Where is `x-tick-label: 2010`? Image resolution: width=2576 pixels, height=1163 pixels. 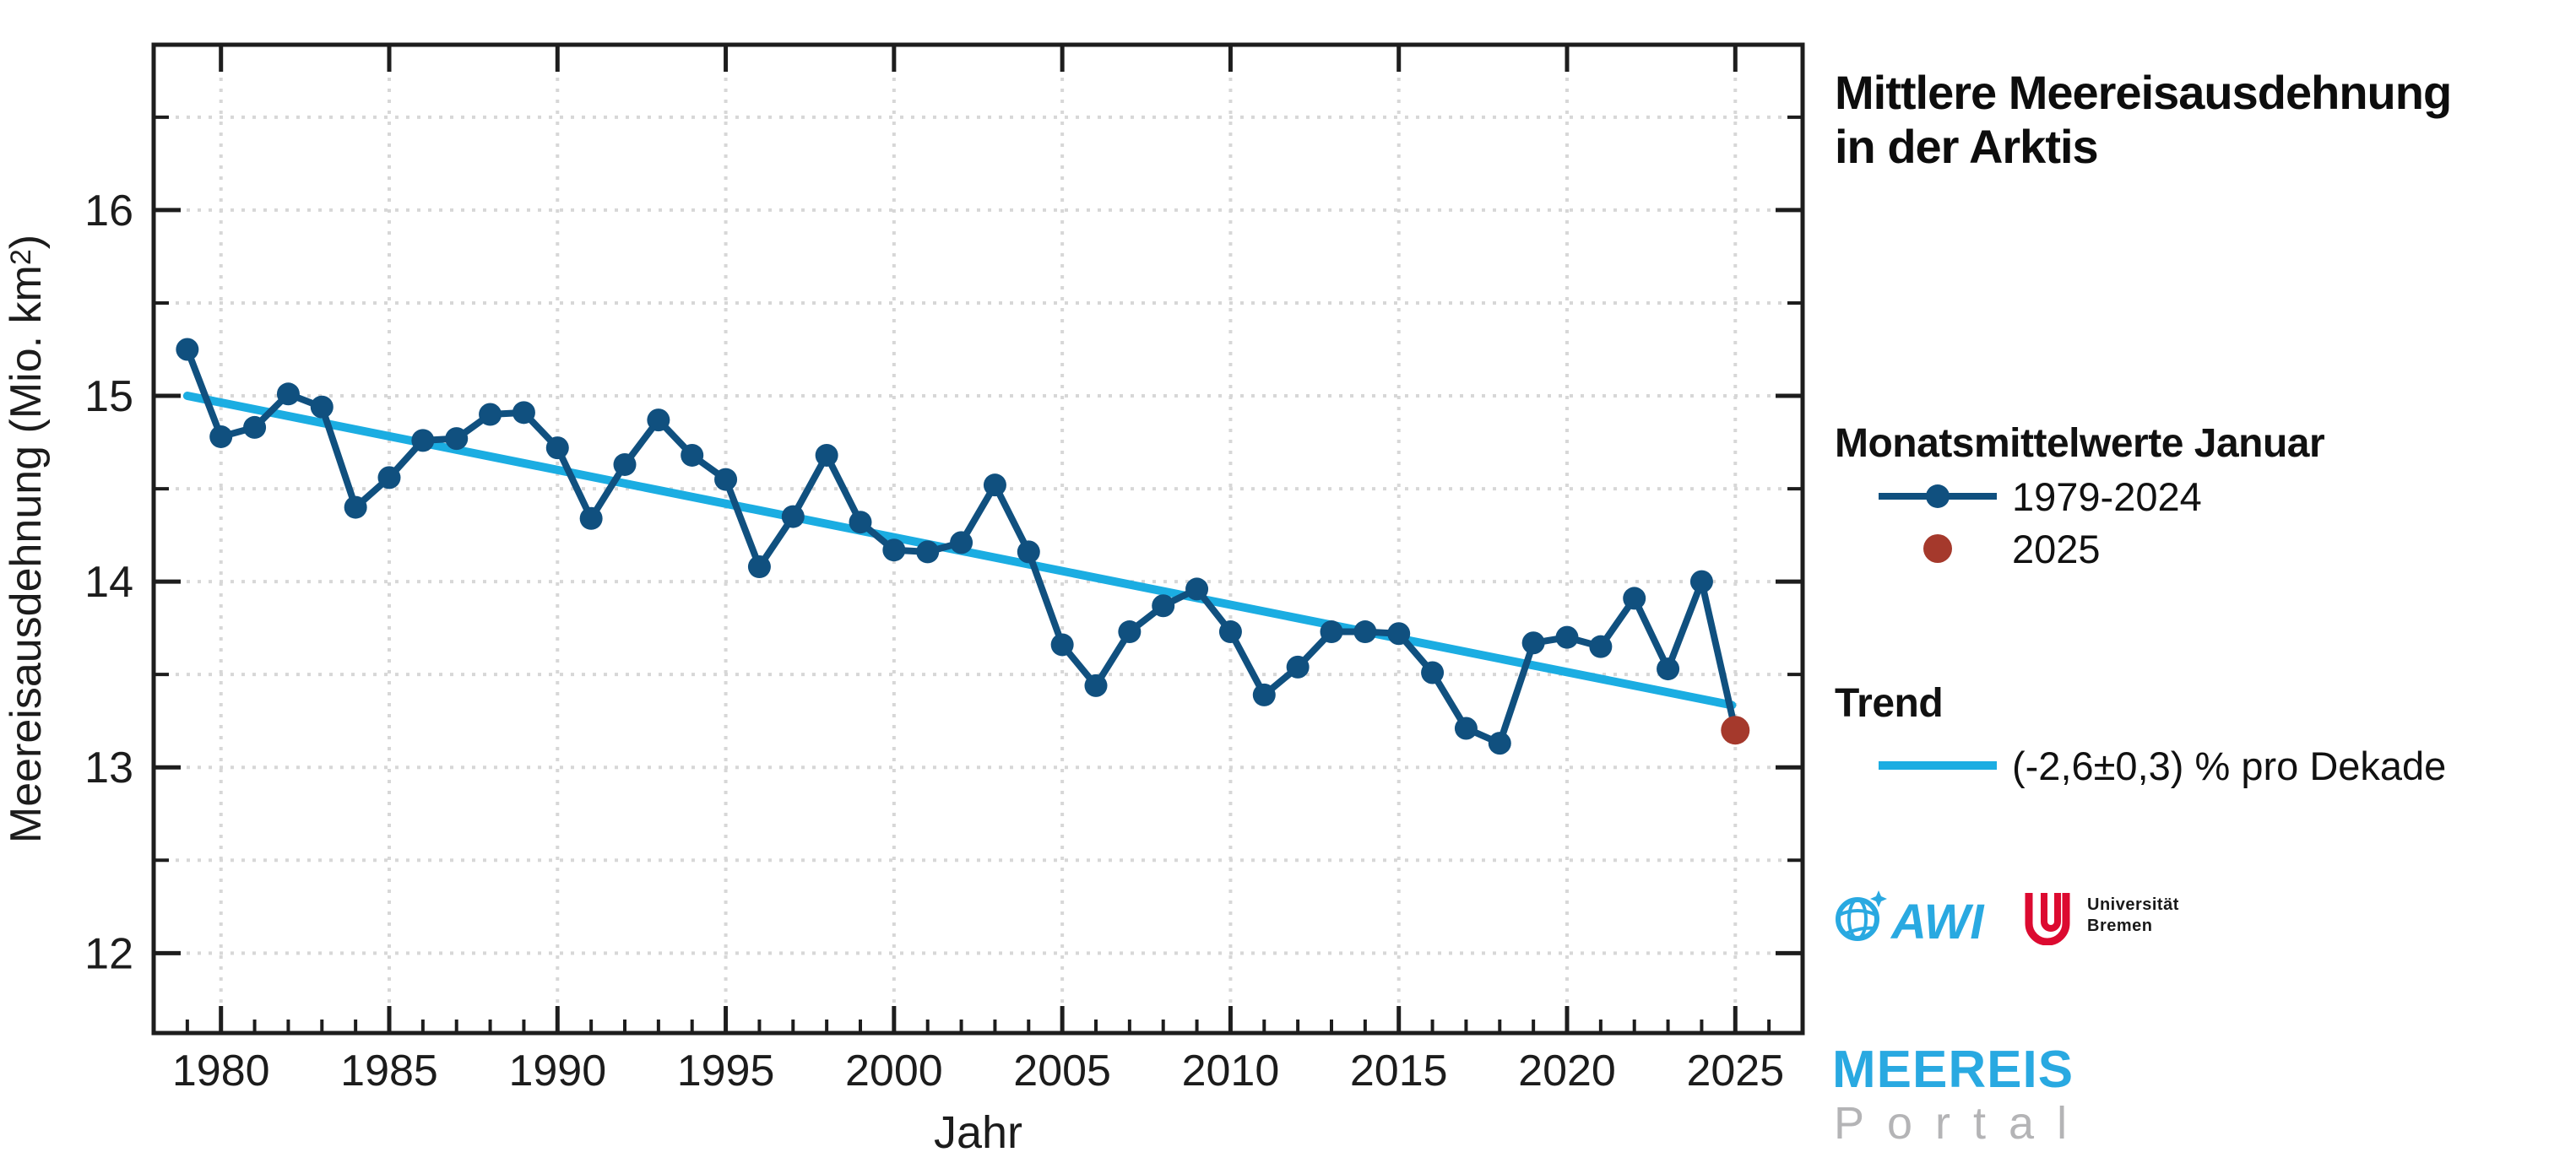
x-tick-label: 2010 is located at coordinates (1231, 1071).